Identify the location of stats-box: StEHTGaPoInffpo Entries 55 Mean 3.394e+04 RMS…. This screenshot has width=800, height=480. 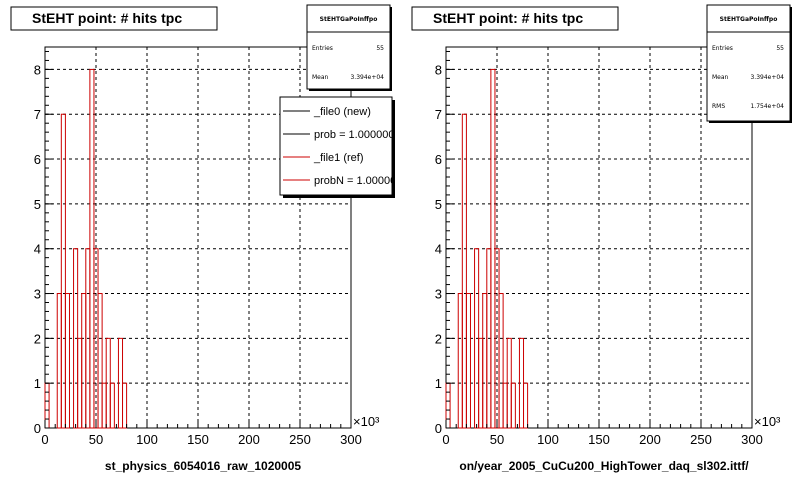
(749, 63).